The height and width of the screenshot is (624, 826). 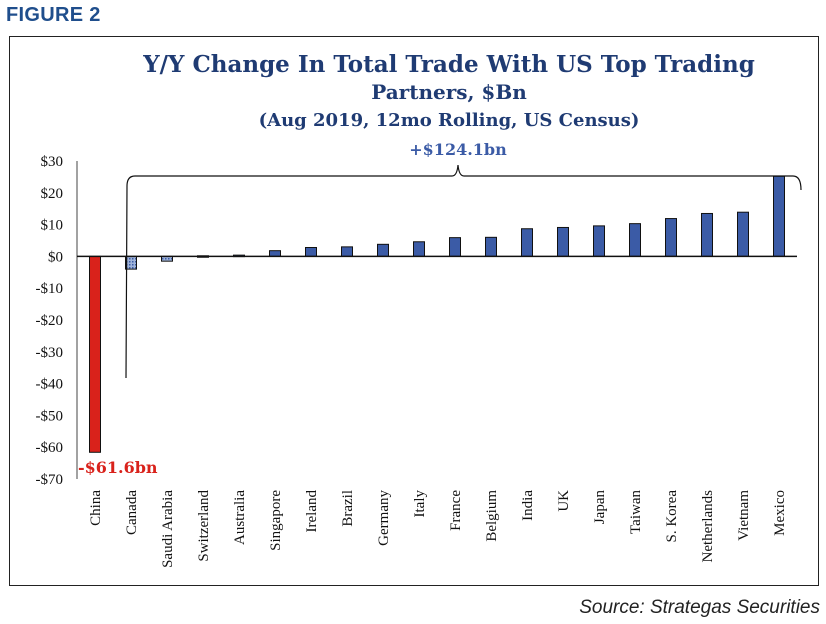 What do you see at coordinates (132, 512) in the screenshot?
I see `x-tick-label: Canada` at bounding box center [132, 512].